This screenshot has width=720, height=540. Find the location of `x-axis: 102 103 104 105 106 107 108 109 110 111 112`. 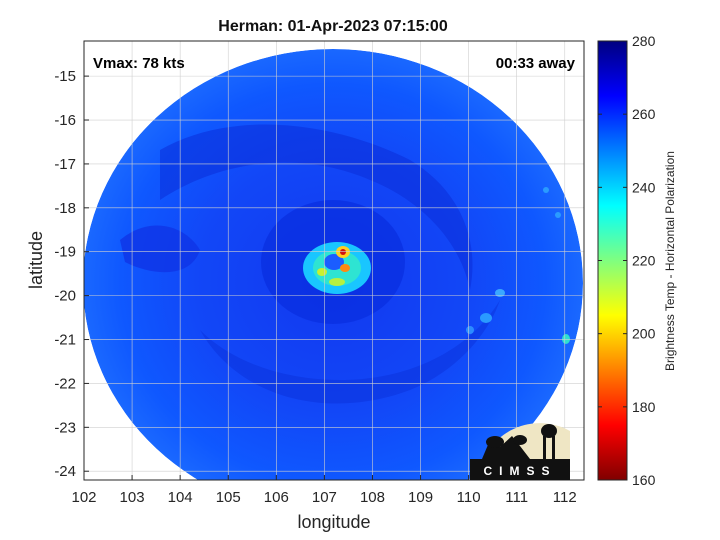

x-axis: 102 103 104 105 106 107 108 109 110 111 112 is located at coordinates (324, 490).